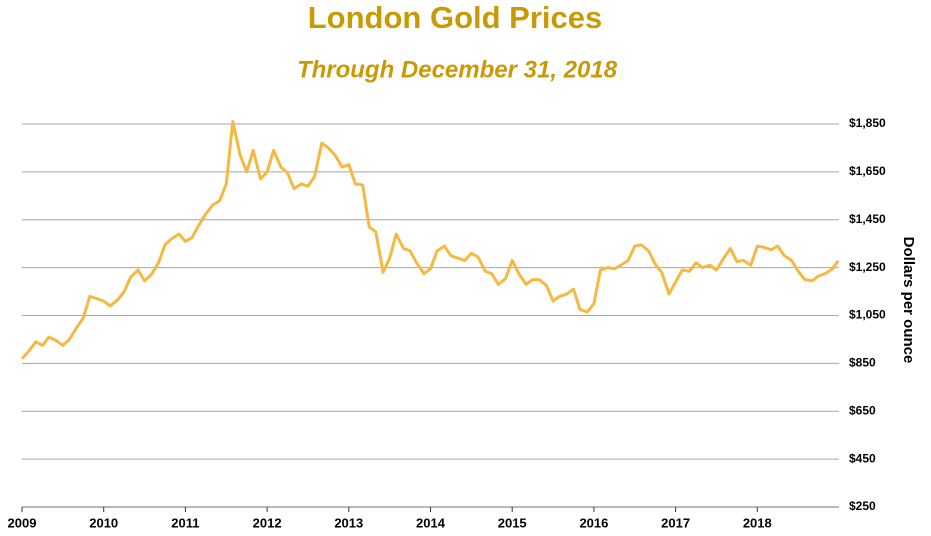 The height and width of the screenshot is (536, 931). I want to click on chart-title: London Gold Prices, so click(455, 17).